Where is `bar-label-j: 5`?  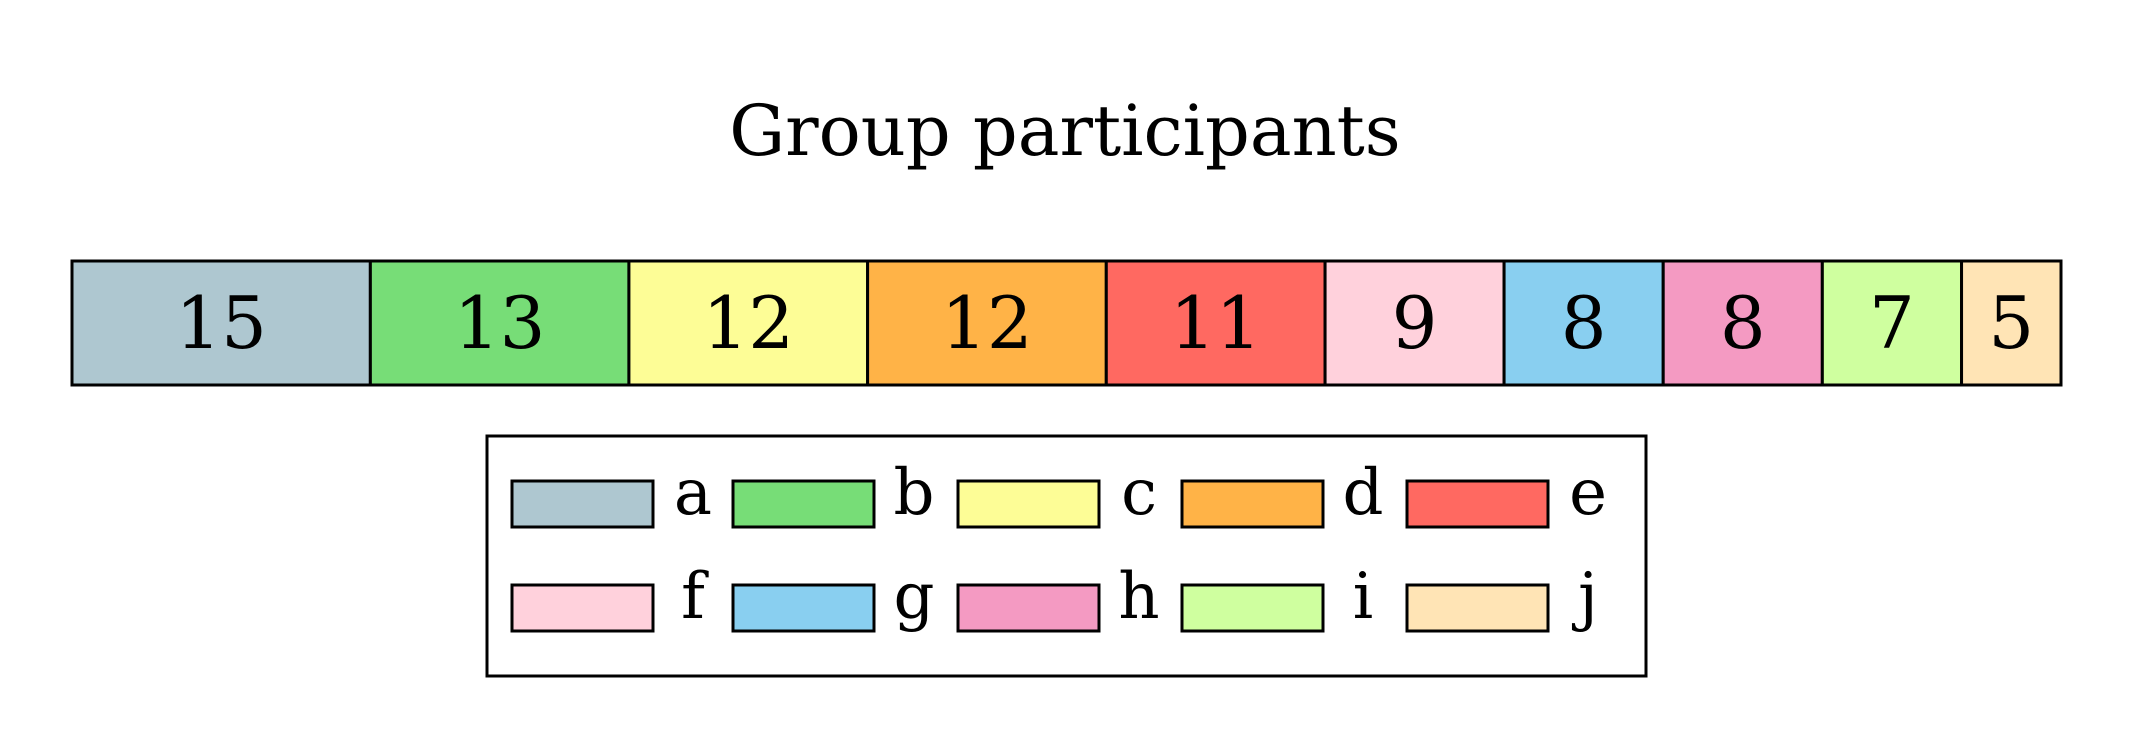
bar-label-j: 5 is located at coordinates (2011, 323).